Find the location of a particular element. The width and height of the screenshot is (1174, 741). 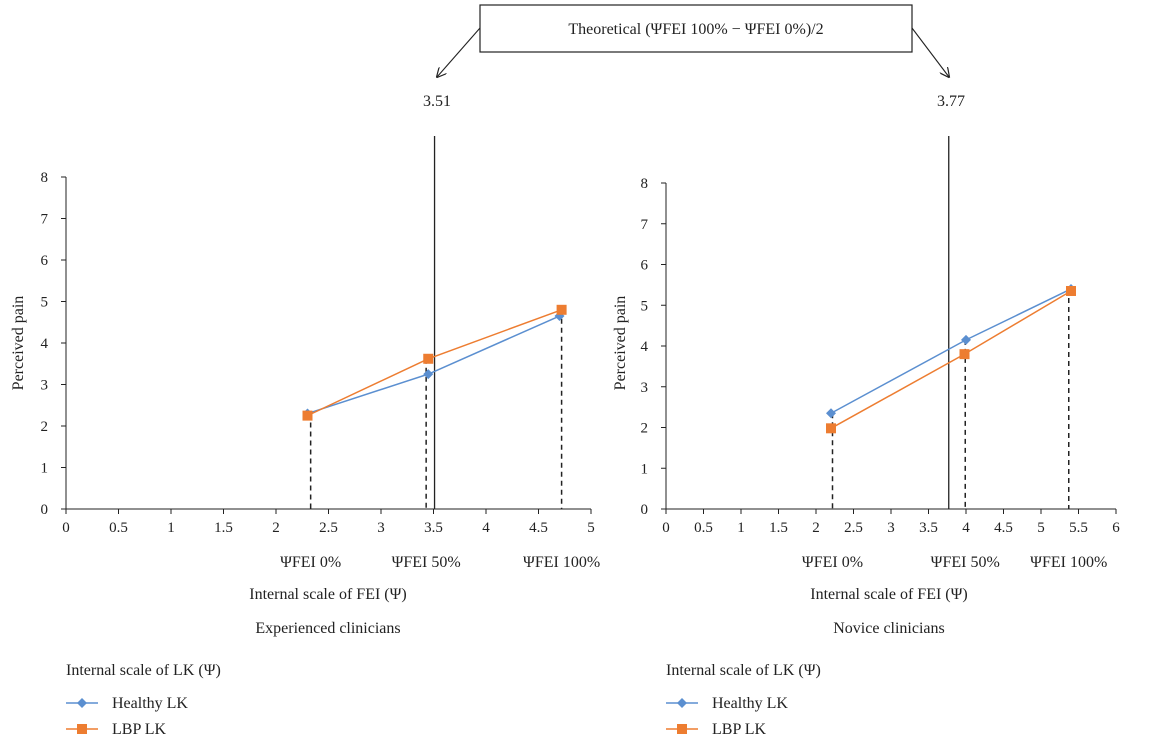

x-tick-label: 6 is located at coordinates (1116, 528).